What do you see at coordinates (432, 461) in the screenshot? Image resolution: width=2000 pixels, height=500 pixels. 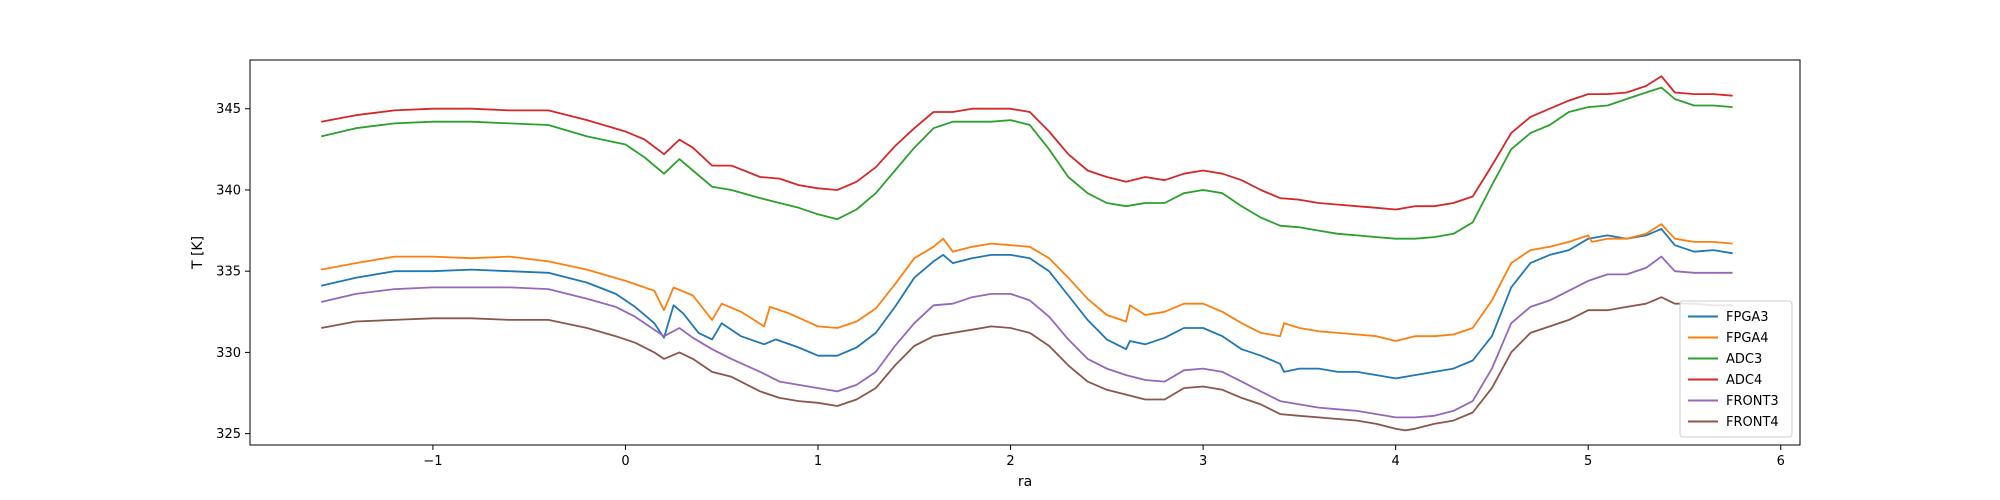 I see `x-tick-label: −1` at bounding box center [432, 461].